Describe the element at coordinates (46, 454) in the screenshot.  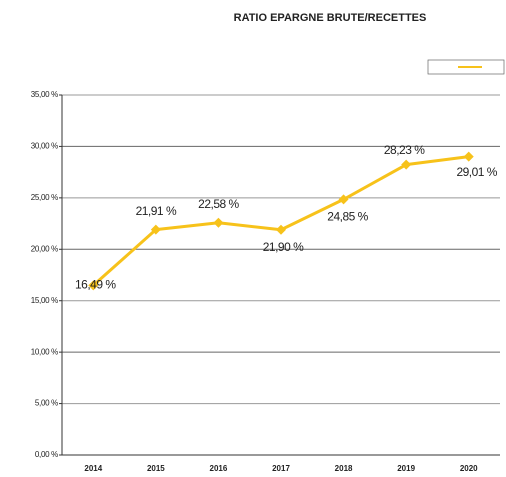
I see `y-tick-label: 0,00 %` at that location.